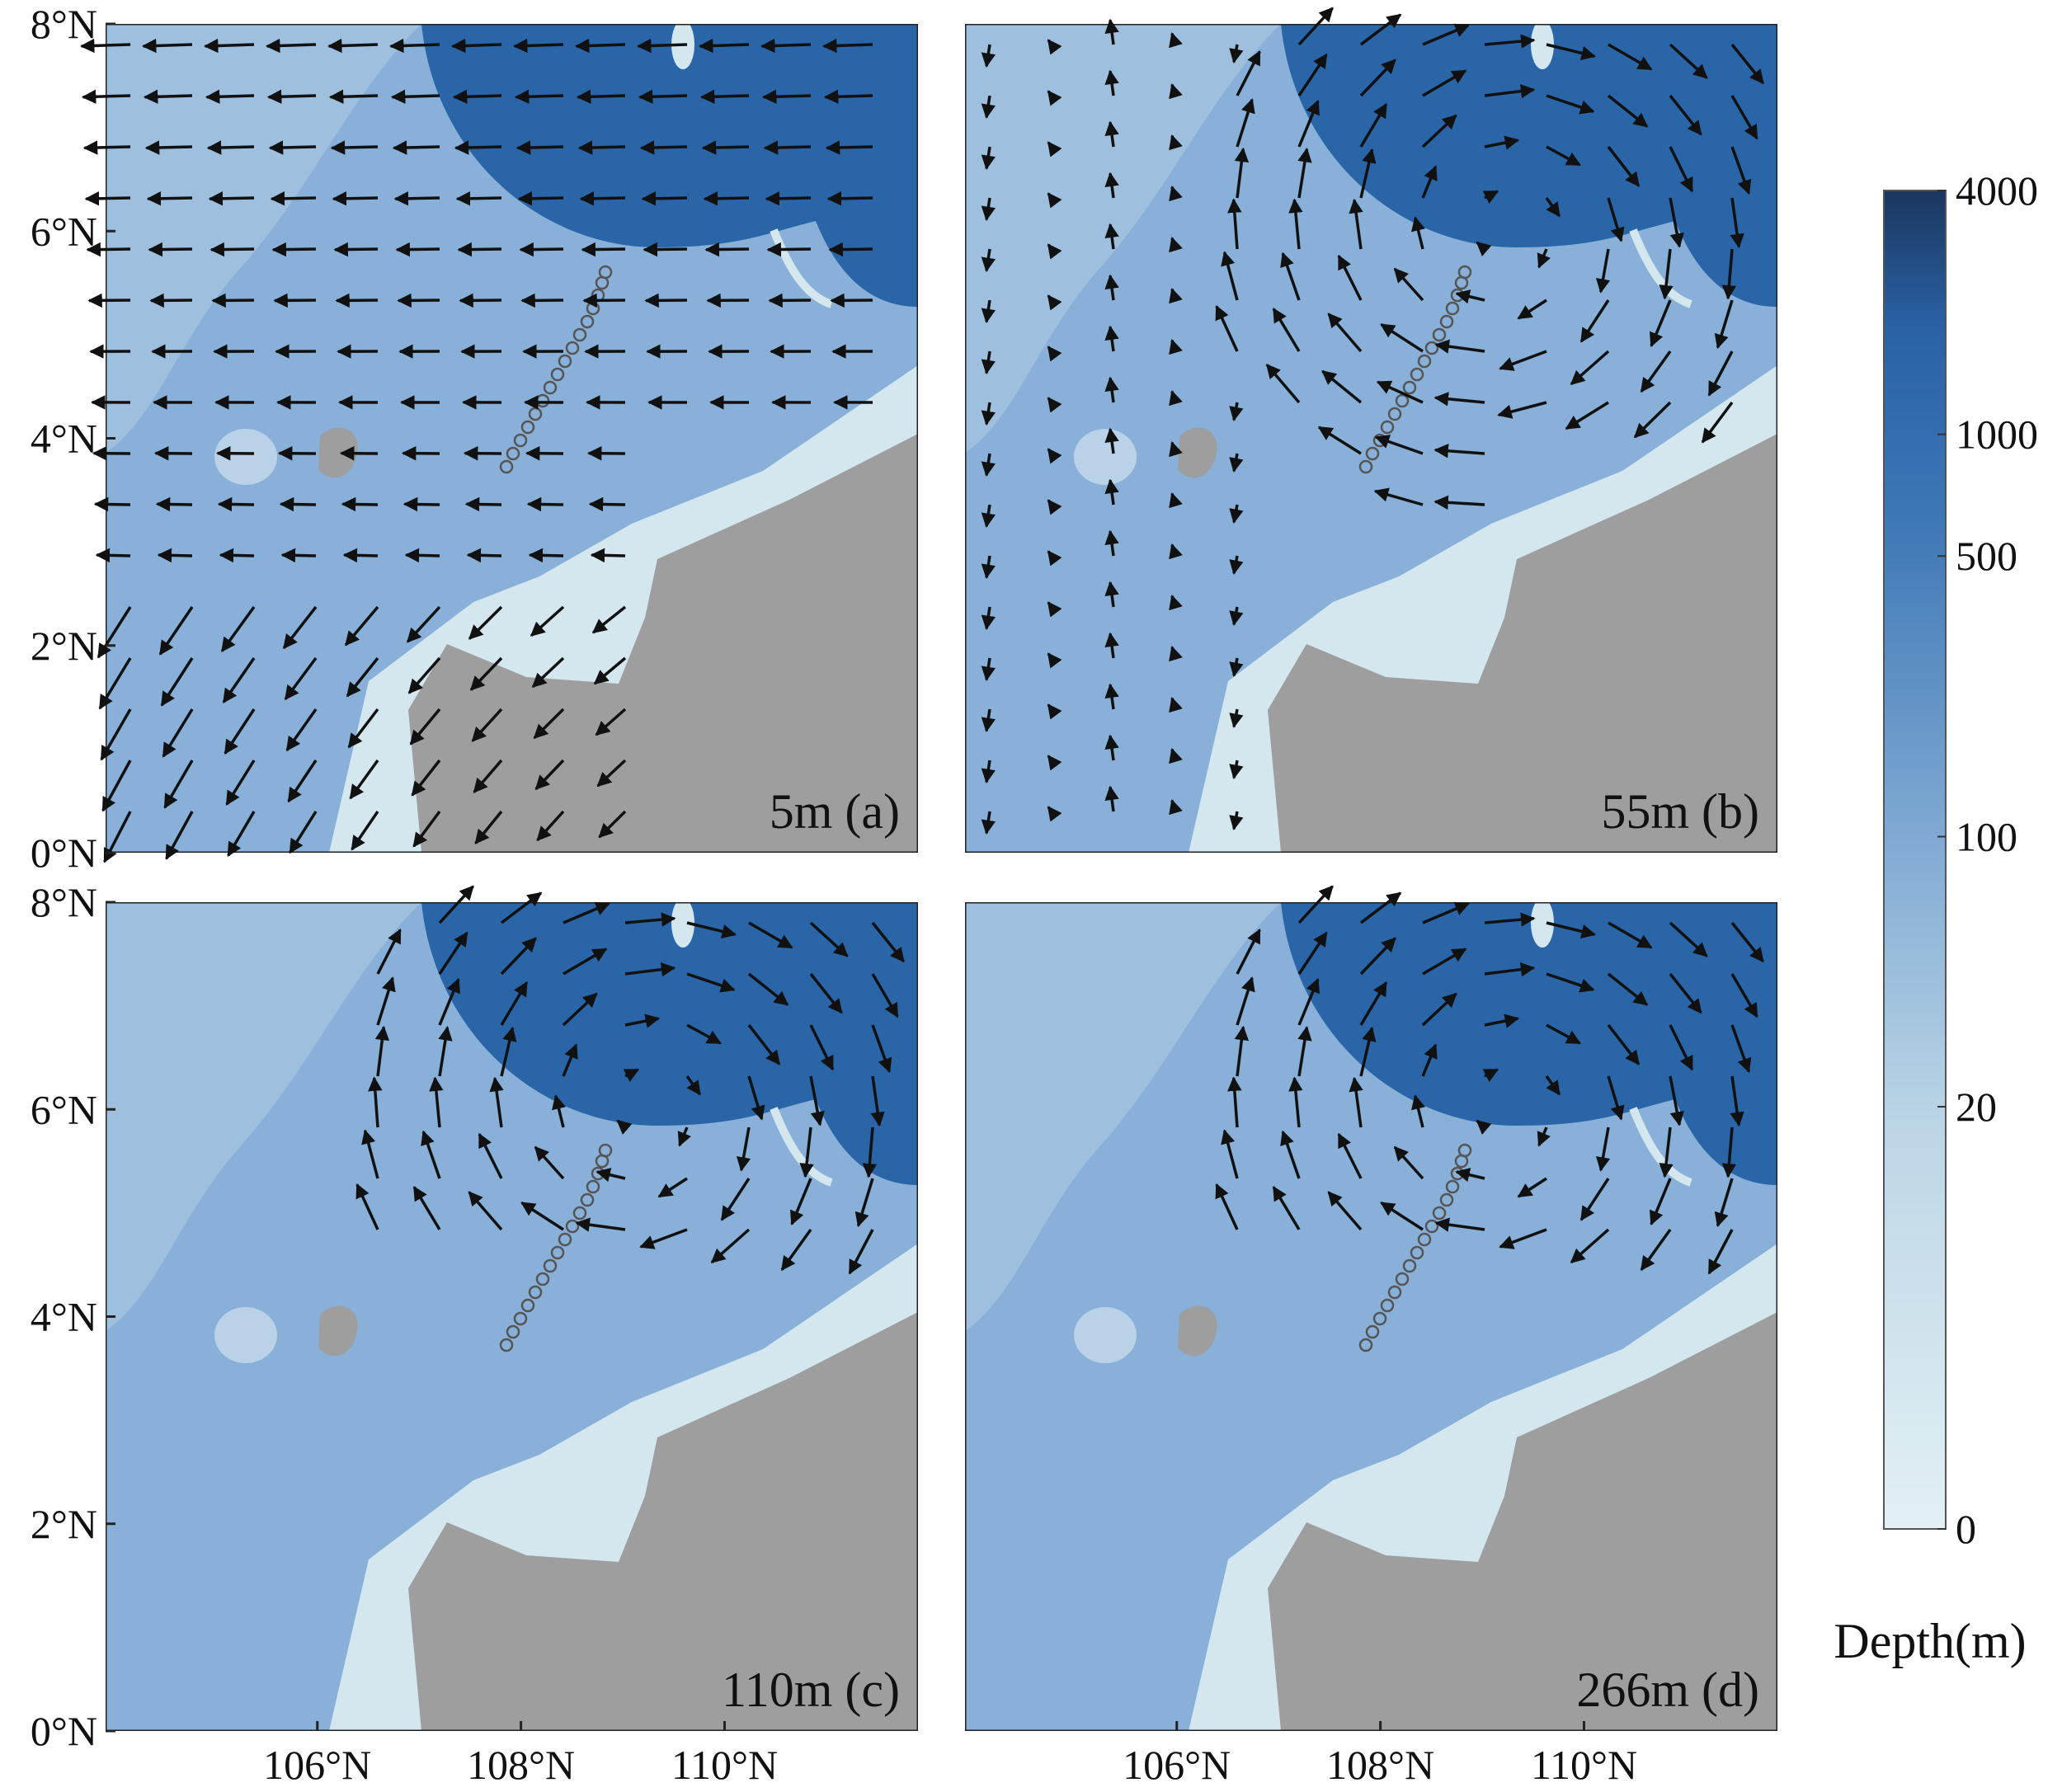 The image size is (2062, 1792). What do you see at coordinates (64, 646) in the screenshot?
I see `lat-tick-label: 2°N` at bounding box center [64, 646].